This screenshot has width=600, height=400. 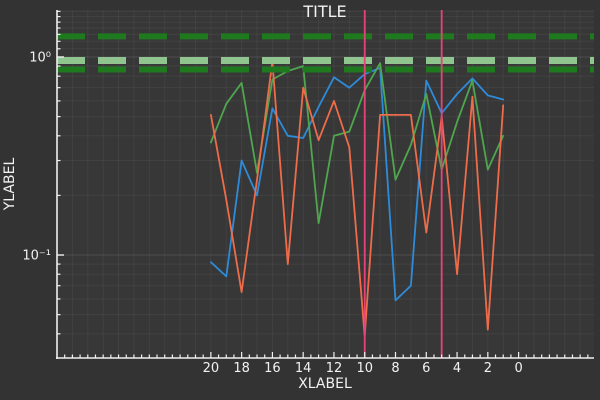 What do you see at coordinates (334, 368) in the screenshot?
I see `x-tick-label: 12` at bounding box center [334, 368].